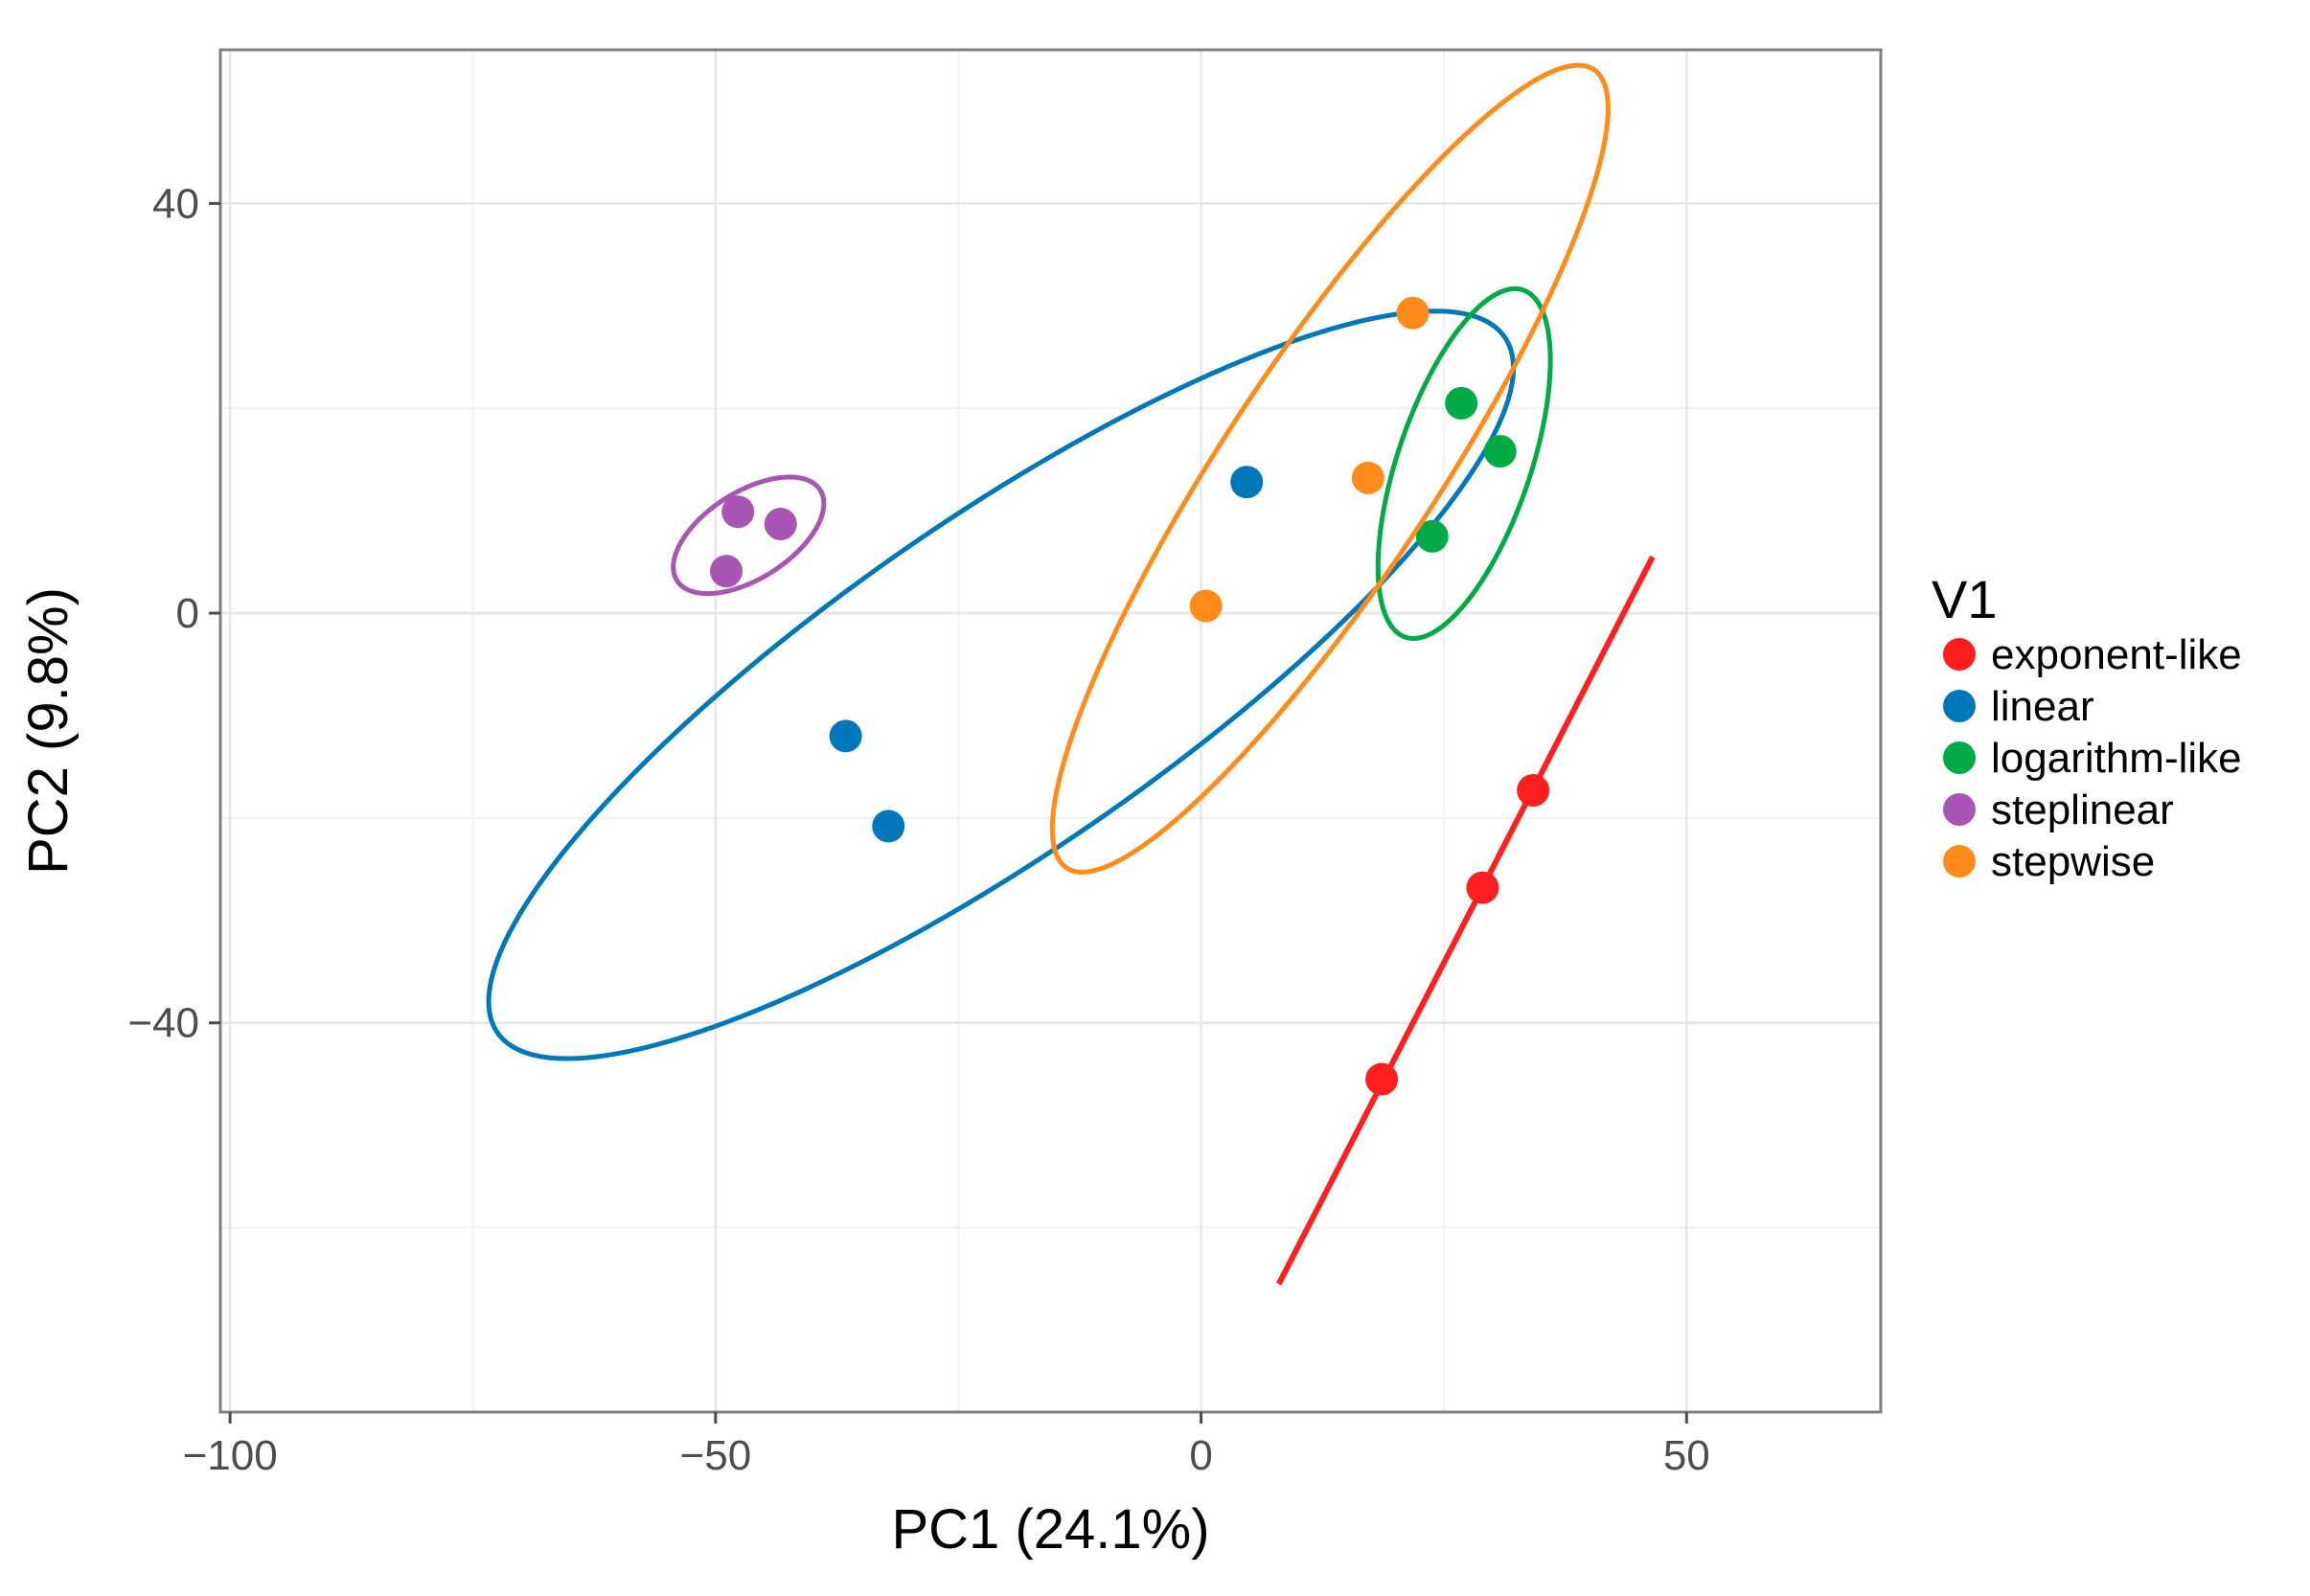 Image resolution: width=2310 pixels, height=1596 pixels. I want to click on confidence-ellipse-stepwise, so click(1330, 468).